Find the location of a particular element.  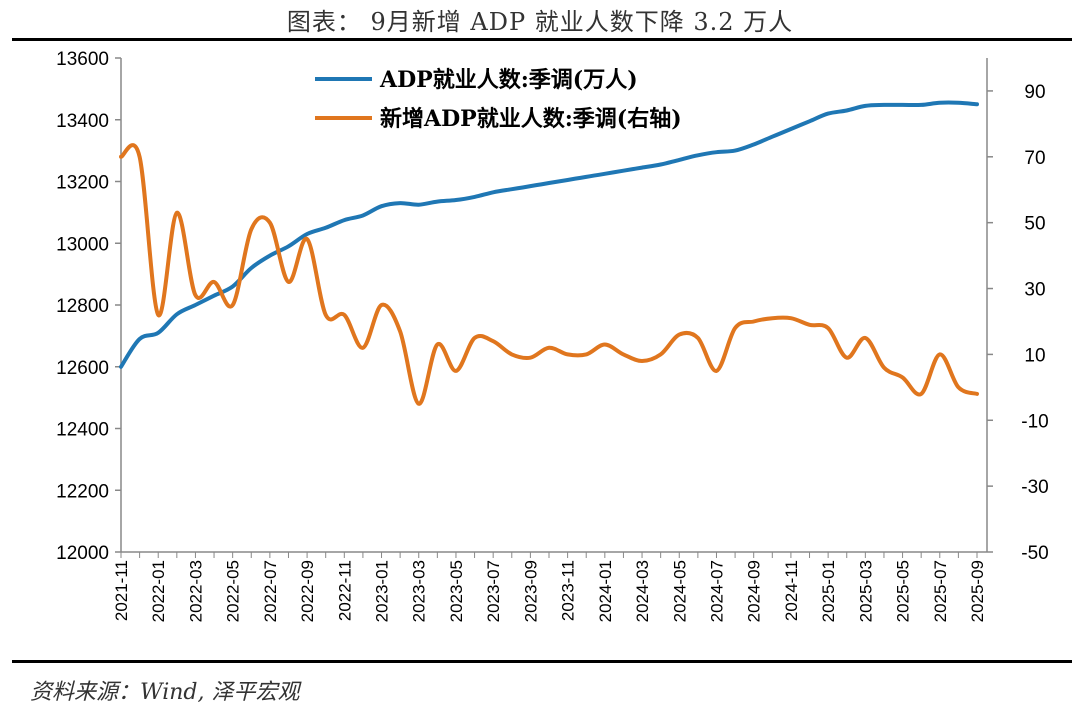

top-rule is located at coordinates (542, 39).